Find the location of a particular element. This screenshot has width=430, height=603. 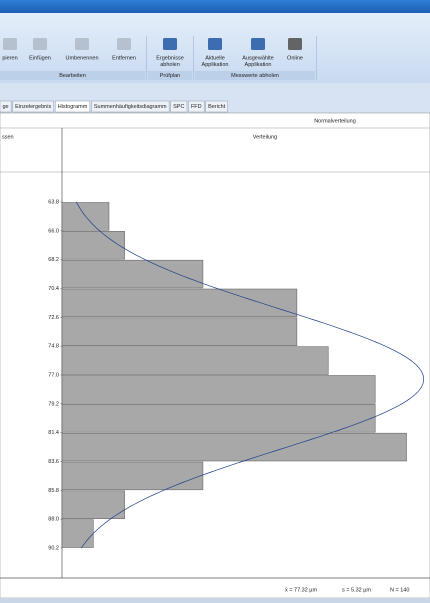

y-tick-label: 72.6 is located at coordinates (53, 318).